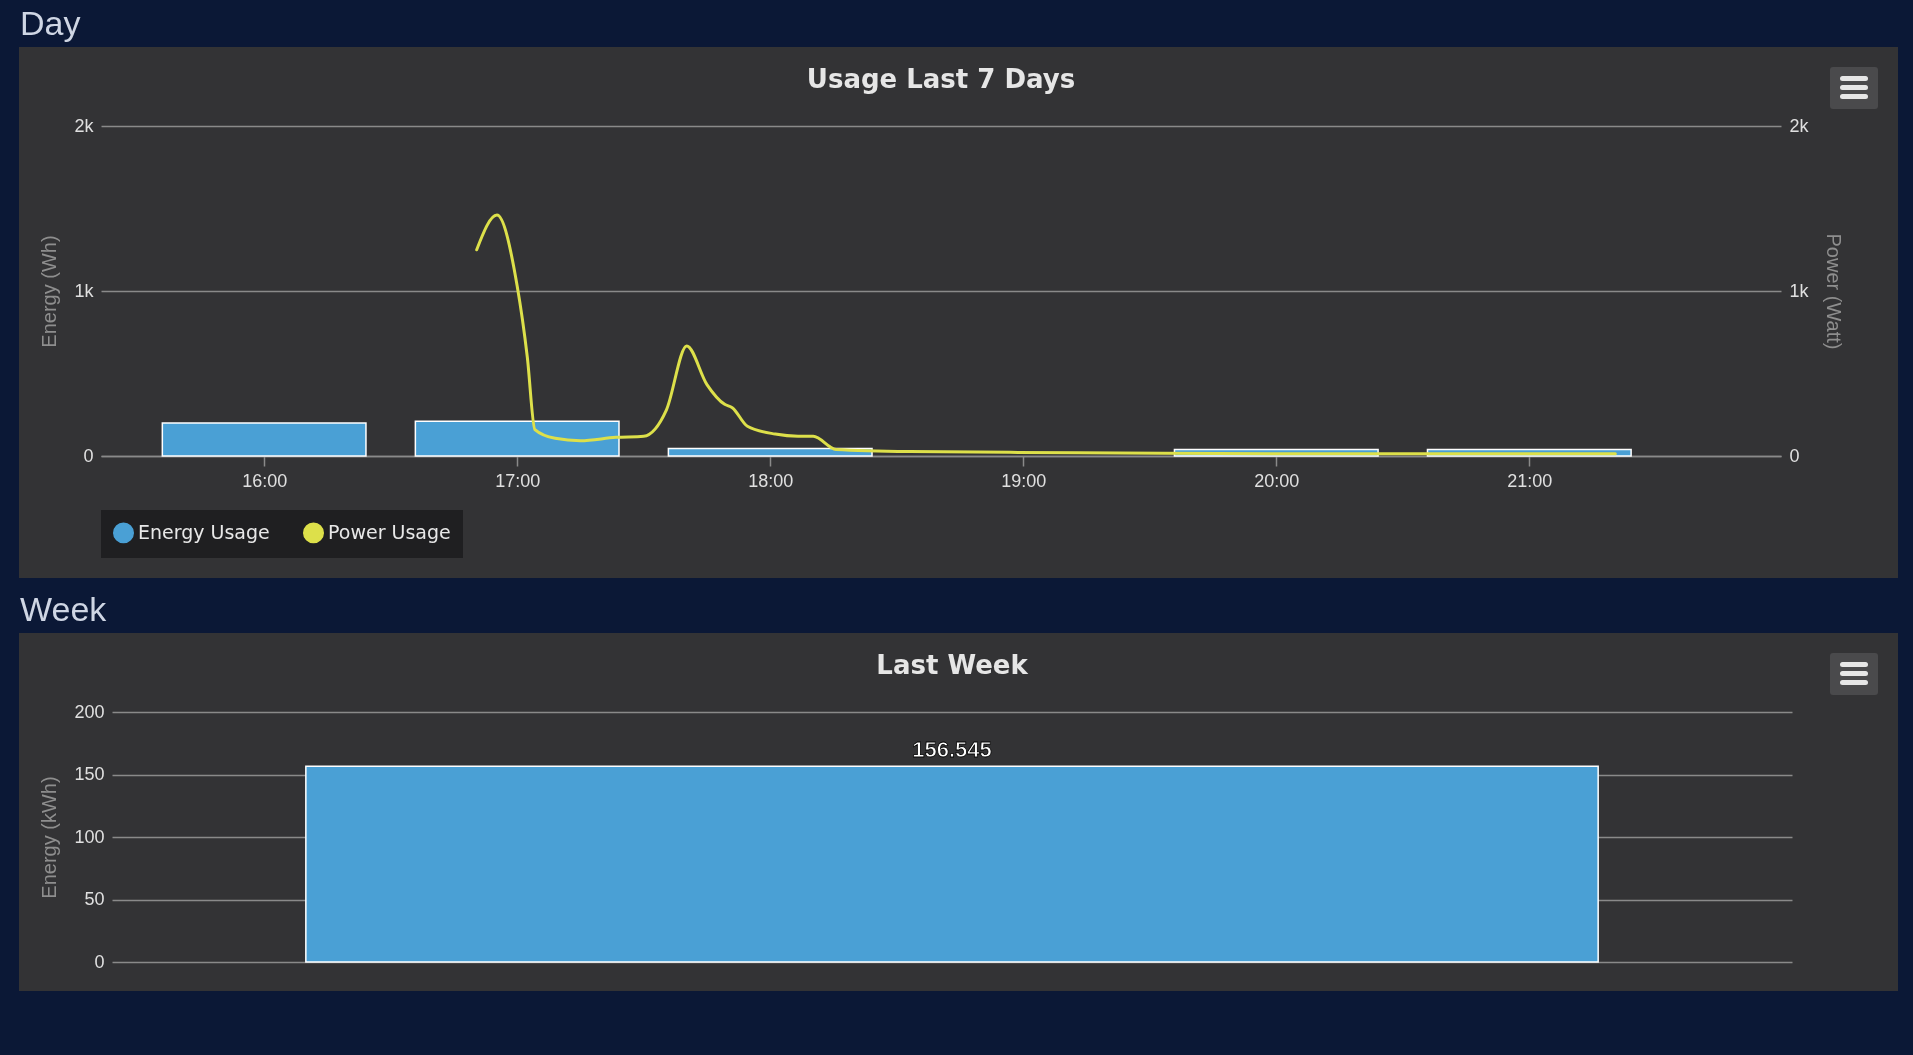 This screenshot has width=1913, height=1055. What do you see at coordinates (1799, 125) in the screenshot?
I see `y2-tick-label: 2k` at bounding box center [1799, 125].